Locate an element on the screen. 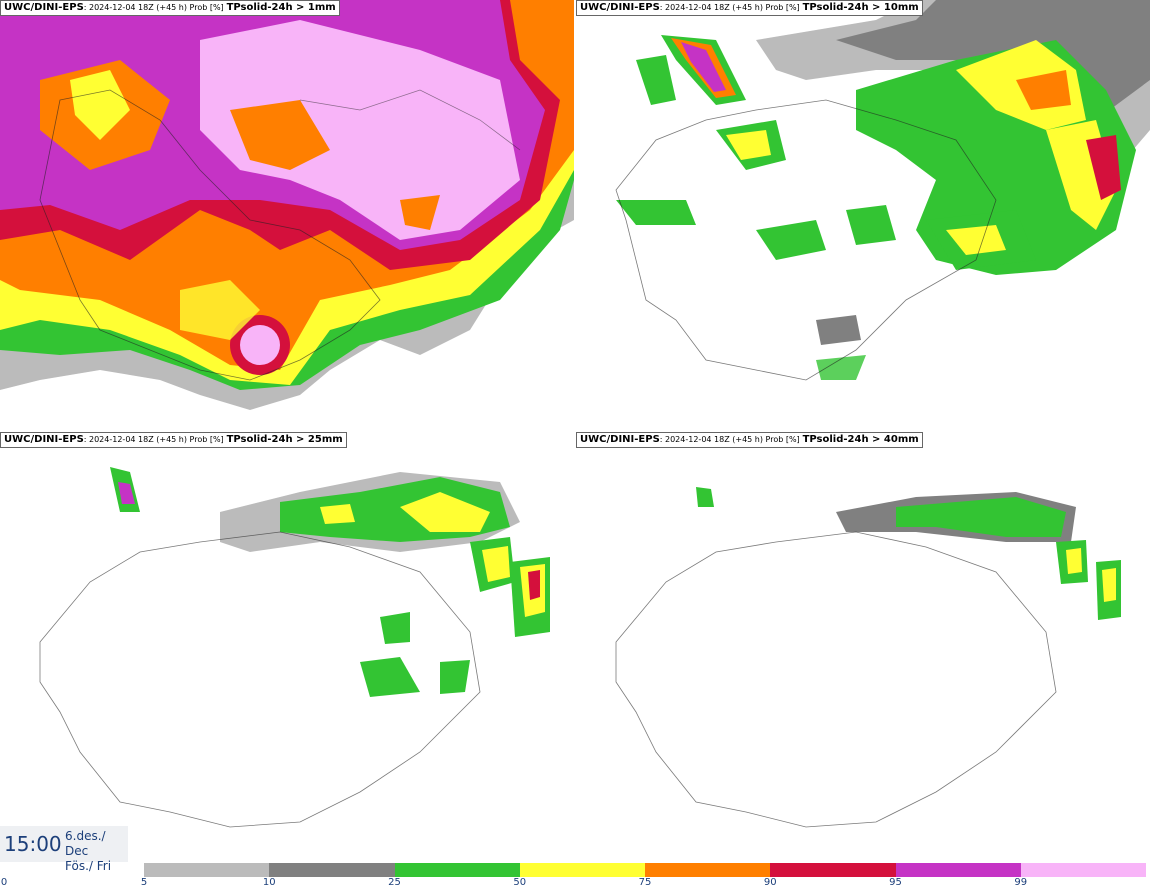  variable-label: TPsolid-24h > 10mm is located at coordinates (860, 7).